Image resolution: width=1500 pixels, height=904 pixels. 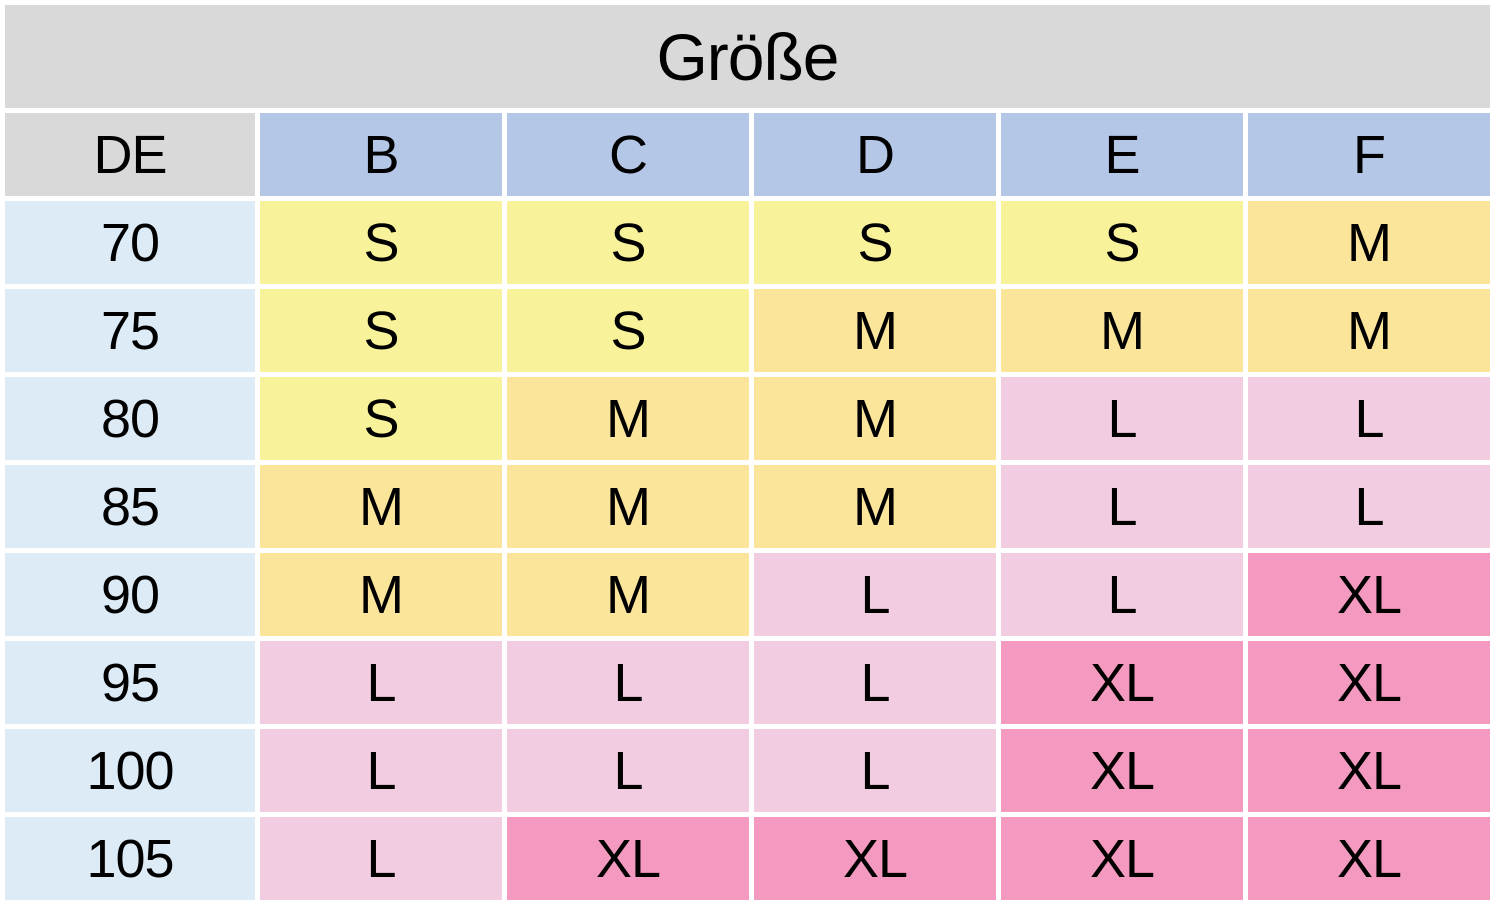 What do you see at coordinates (130, 594) in the screenshot?
I see `row-header: 90` at bounding box center [130, 594].